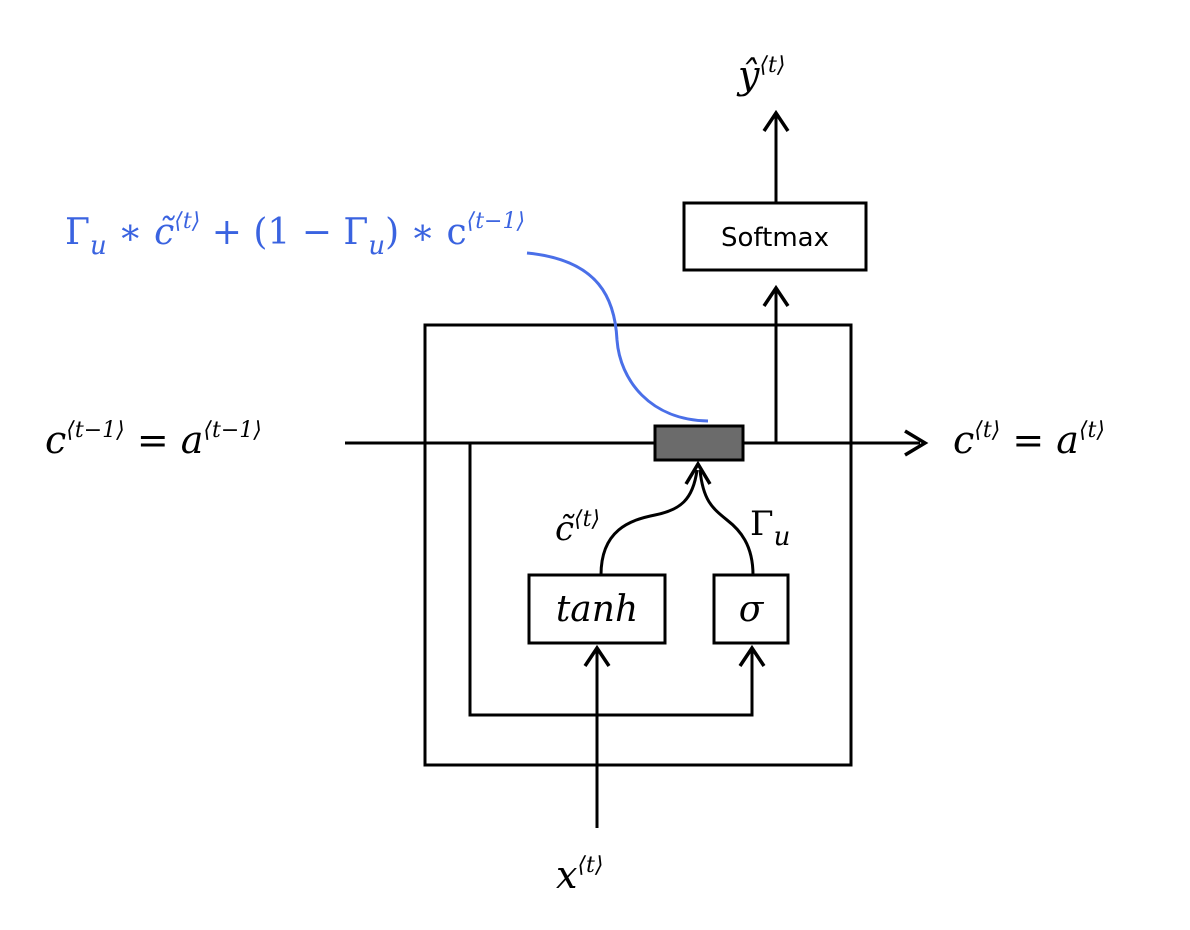 This screenshot has width=1190, height=930. I want to click on y-output-arrowhead, so click(776, 120).